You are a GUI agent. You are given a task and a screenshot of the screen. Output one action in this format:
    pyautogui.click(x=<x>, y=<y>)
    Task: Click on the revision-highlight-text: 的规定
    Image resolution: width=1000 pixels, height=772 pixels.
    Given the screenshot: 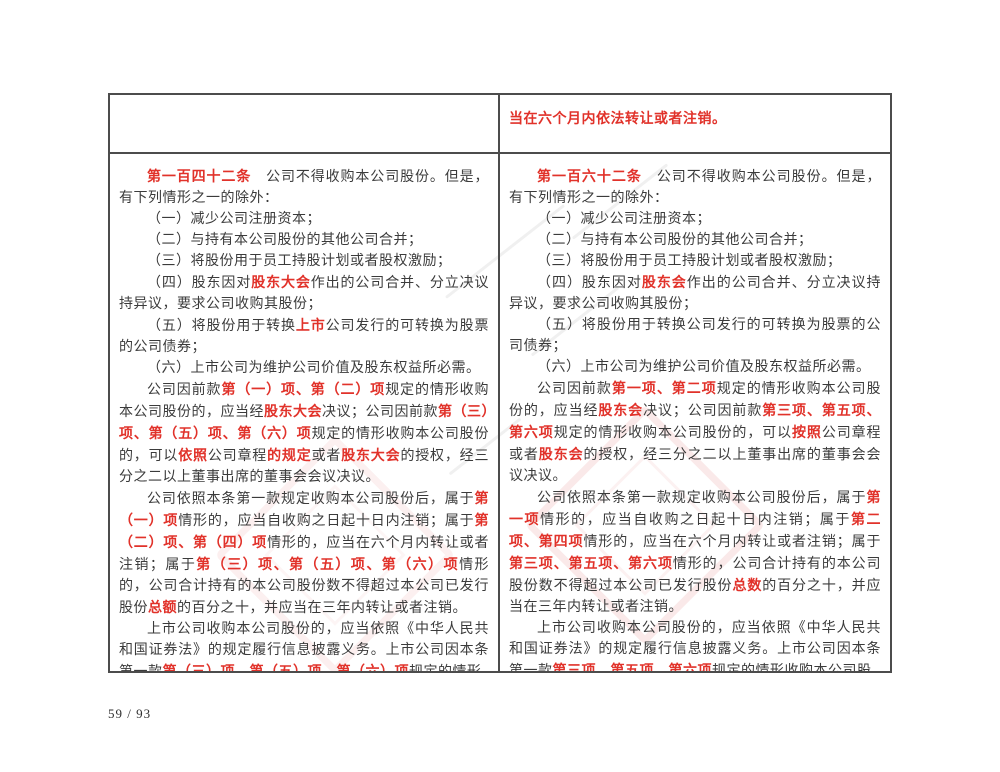 What is the action you would take?
    pyautogui.click(x=289, y=455)
    